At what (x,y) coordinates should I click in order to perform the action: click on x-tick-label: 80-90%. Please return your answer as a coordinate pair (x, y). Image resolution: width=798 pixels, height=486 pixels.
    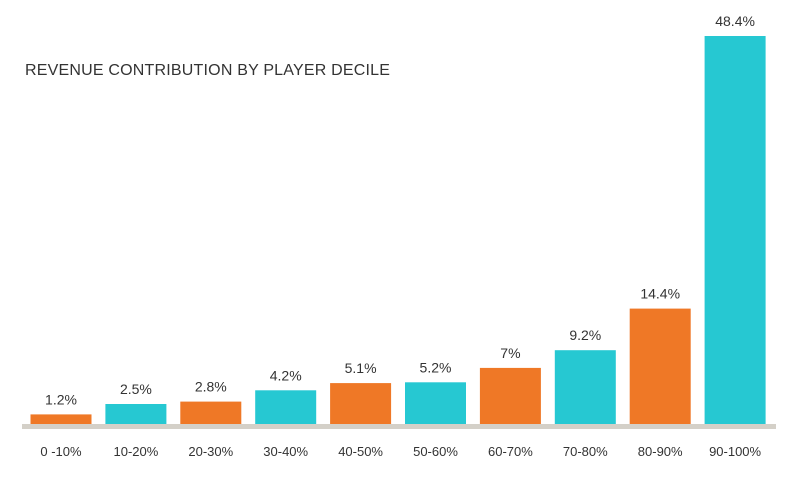
    Looking at the image, I should click on (660, 451).